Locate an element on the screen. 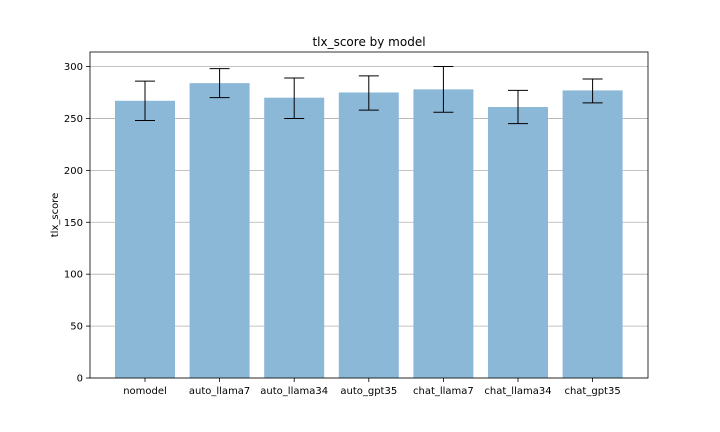 The width and height of the screenshot is (720, 432). x-tick-label-auto_llama7: auto_llama7 is located at coordinates (219, 391).